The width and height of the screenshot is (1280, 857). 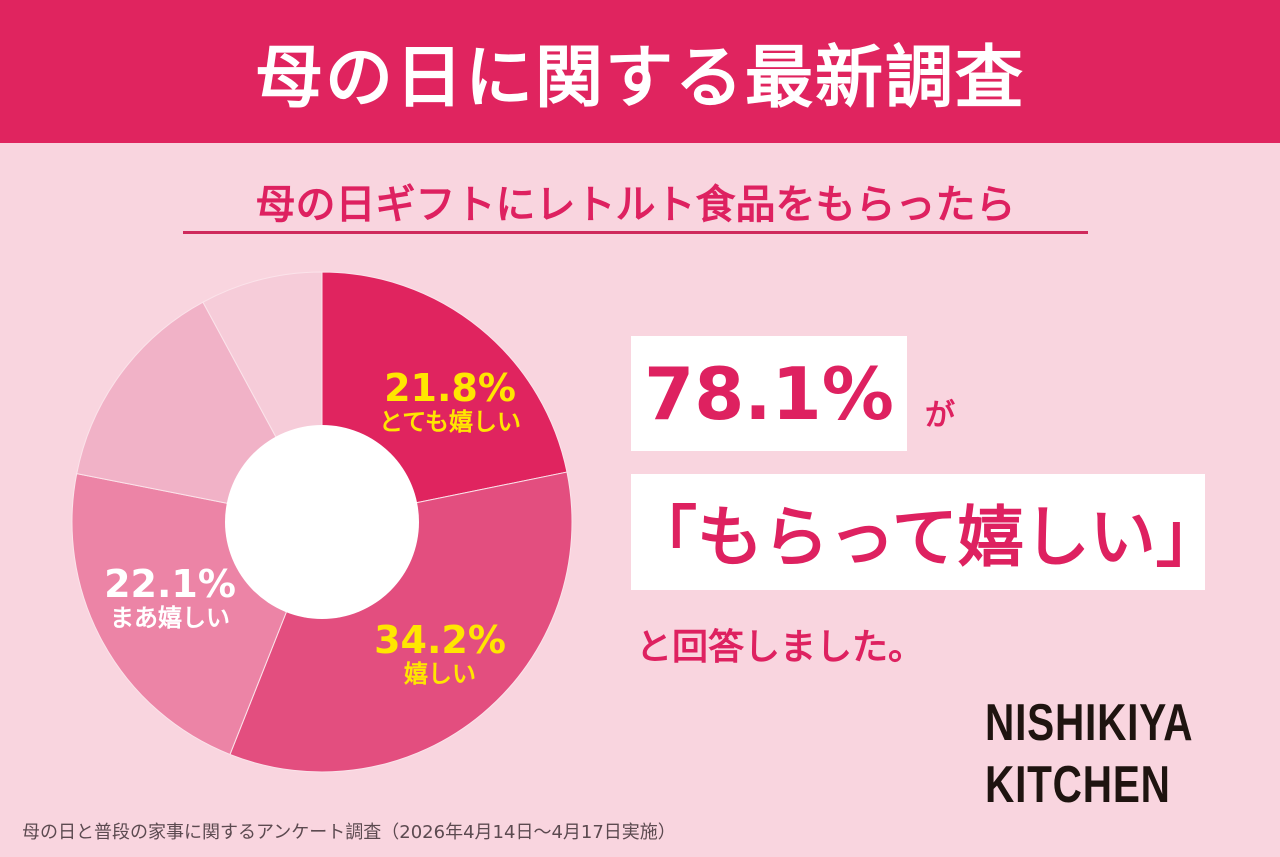 I want to click on logo-line2: KITCHEN, so click(x=1078, y=785).